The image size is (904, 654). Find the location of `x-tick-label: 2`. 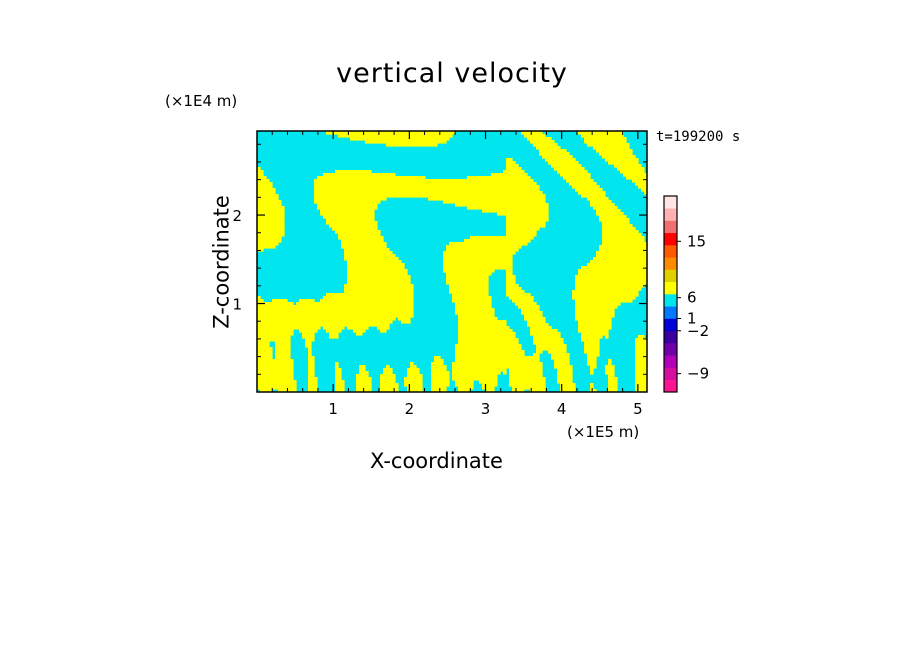

x-tick-label: 2 is located at coordinates (410, 409).